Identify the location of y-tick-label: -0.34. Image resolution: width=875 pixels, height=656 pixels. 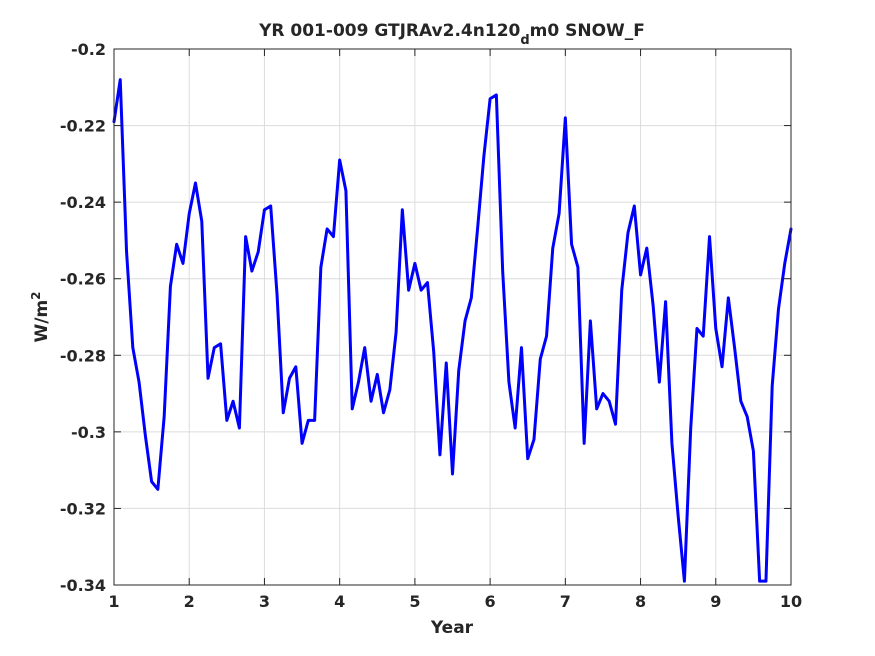
(83, 585).